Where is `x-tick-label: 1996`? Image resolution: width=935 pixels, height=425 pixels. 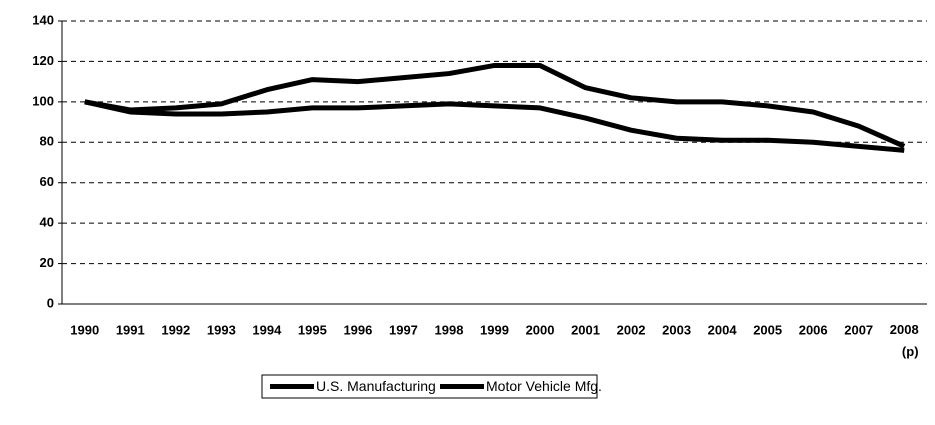 x-tick-label: 1996 is located at coordinates (357, 329).